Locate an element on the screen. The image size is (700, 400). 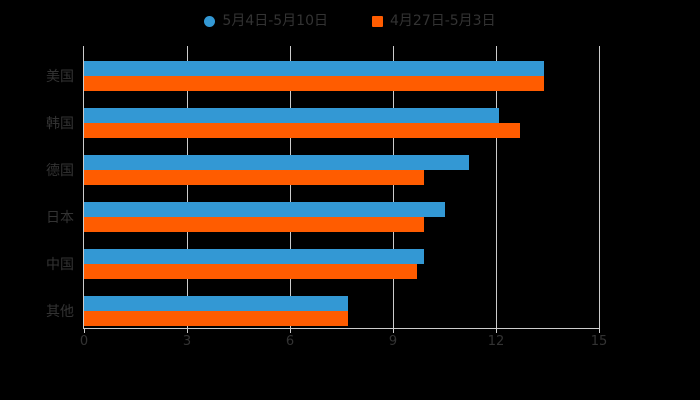
x-axis-tick-label: 15 is located at coordinates (599, 341).